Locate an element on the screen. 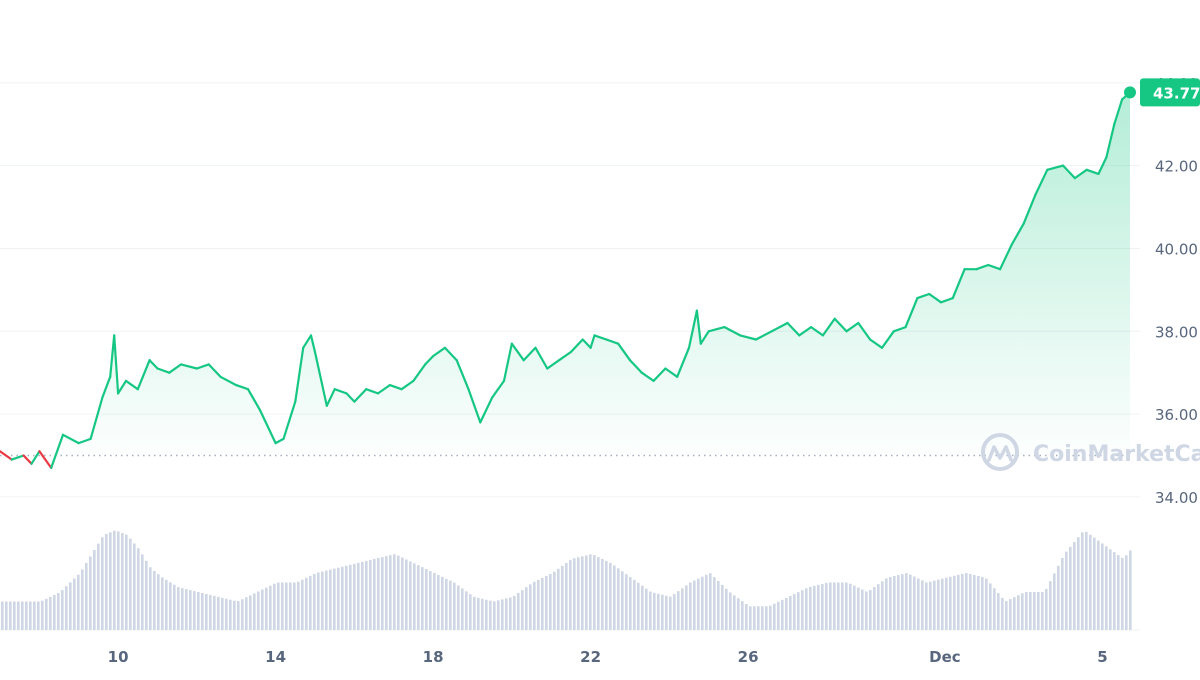  x-tick-label: 26 is located at coordinates (748, 657).